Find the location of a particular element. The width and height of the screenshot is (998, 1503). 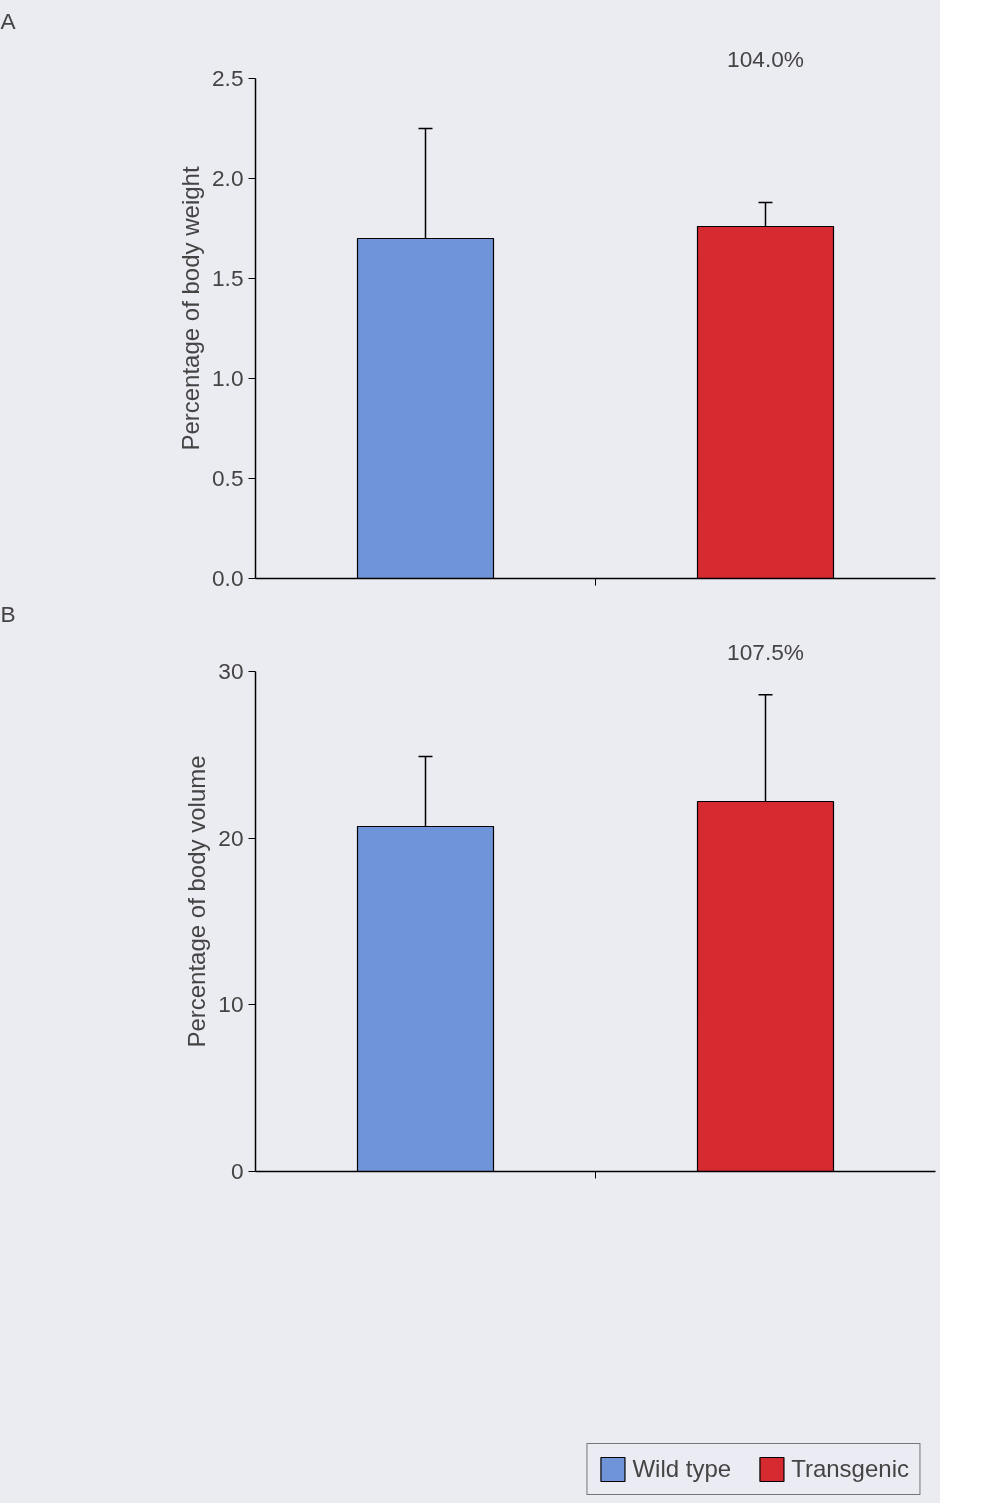

text: 107.5% is located at coordinates (765, 651).